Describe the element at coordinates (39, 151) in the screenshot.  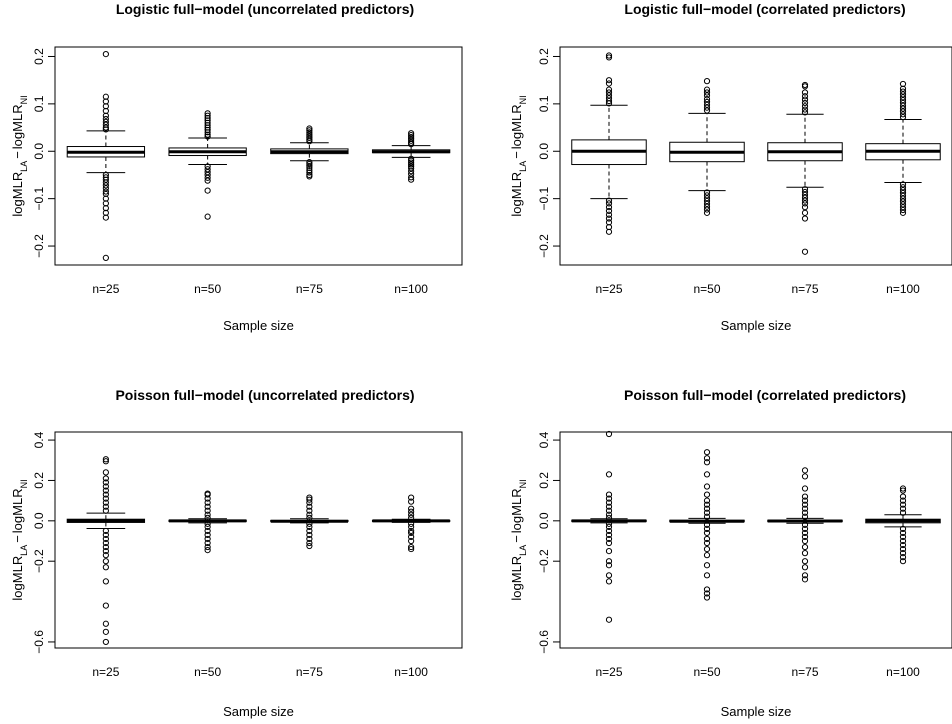
I see `y-tick-label: 0.0` at that location.